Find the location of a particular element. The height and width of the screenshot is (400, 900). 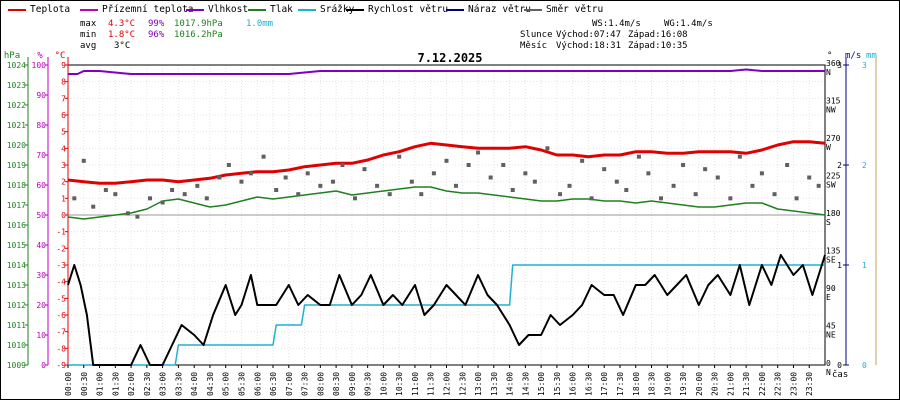

direction-name-label: E is located at coordinates (828, 297).